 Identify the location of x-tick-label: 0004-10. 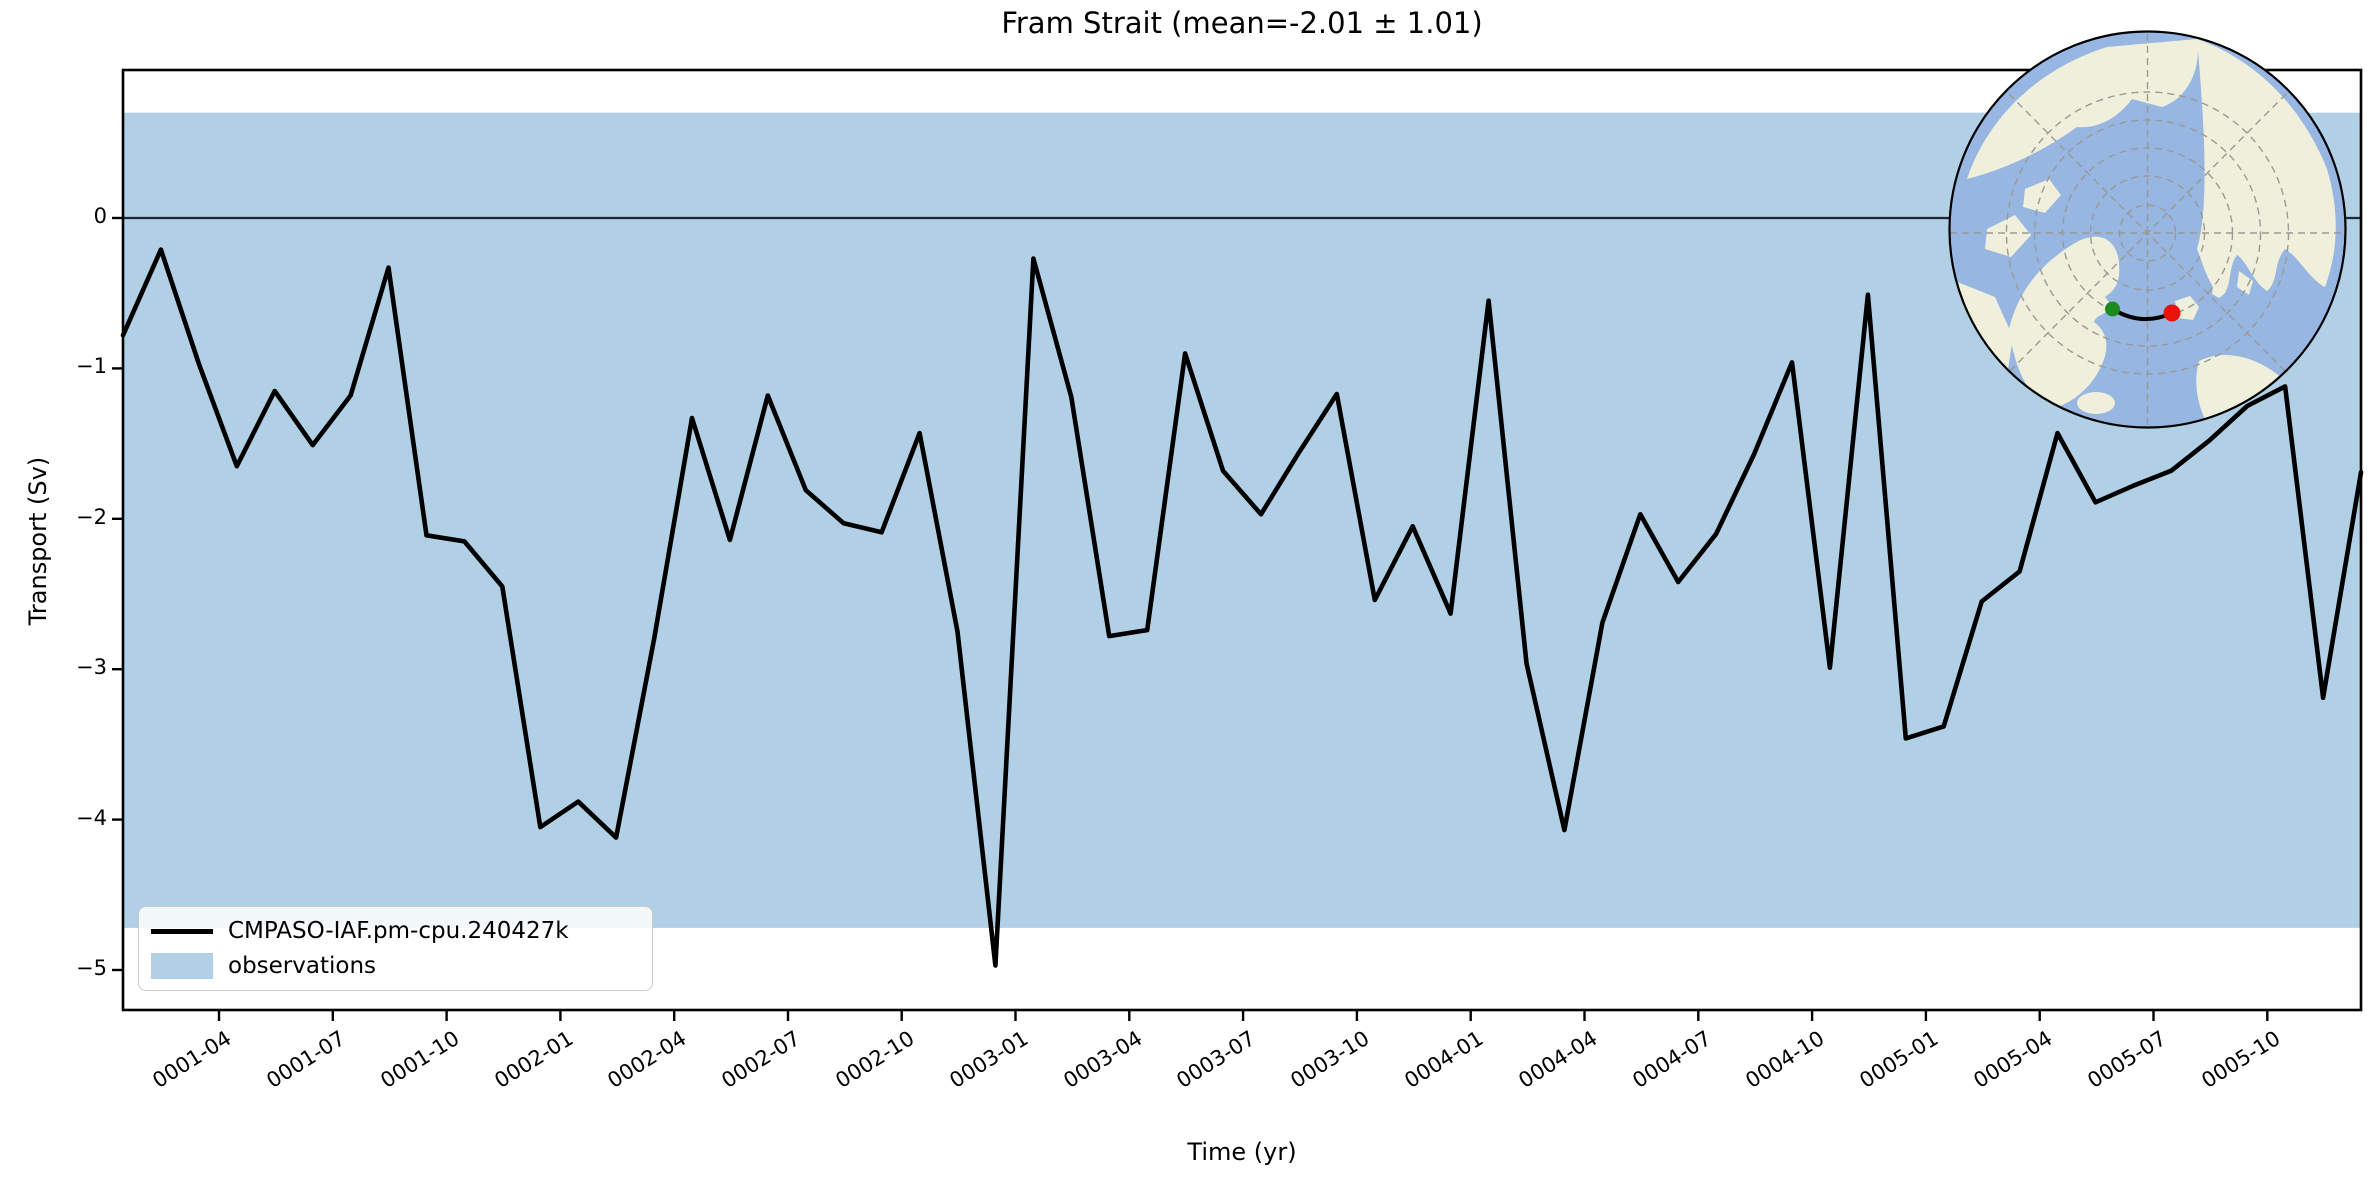
(1785, 1059).